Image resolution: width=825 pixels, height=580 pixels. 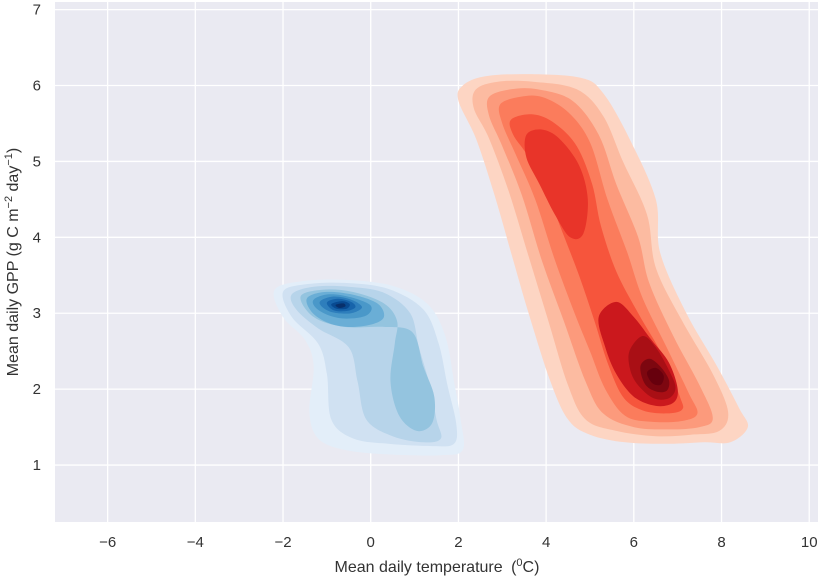 What do you see at coordinates (419, 567) in the screenshot?
I see `x-axis-label-text: Mean daily temperature` at bounding box center [419, 567].